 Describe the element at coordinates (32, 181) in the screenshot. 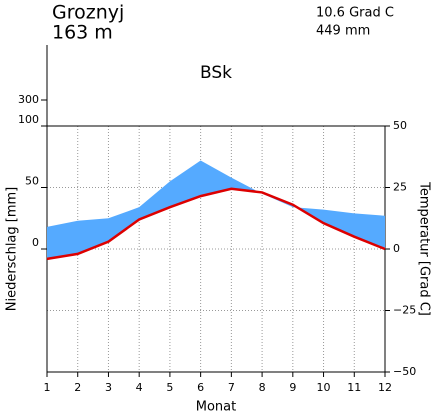

I see `y-tick-label: 50` at that location.